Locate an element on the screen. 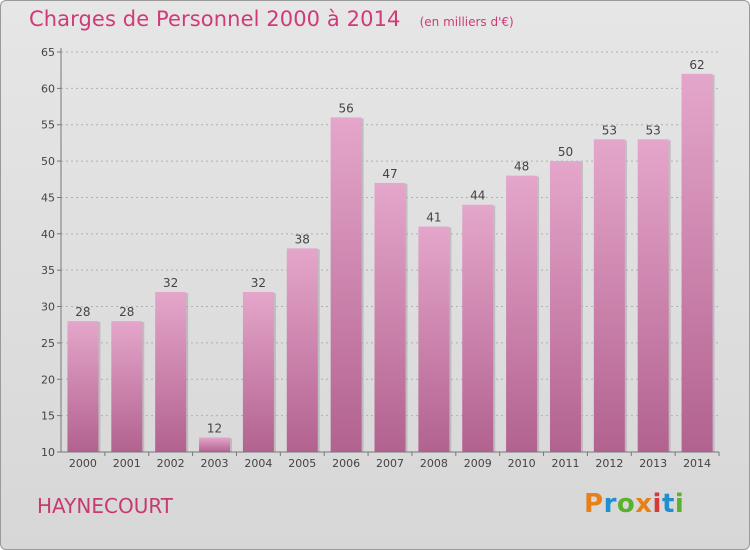  x-tick-label: 2005 is located at coordinates (302, 463).